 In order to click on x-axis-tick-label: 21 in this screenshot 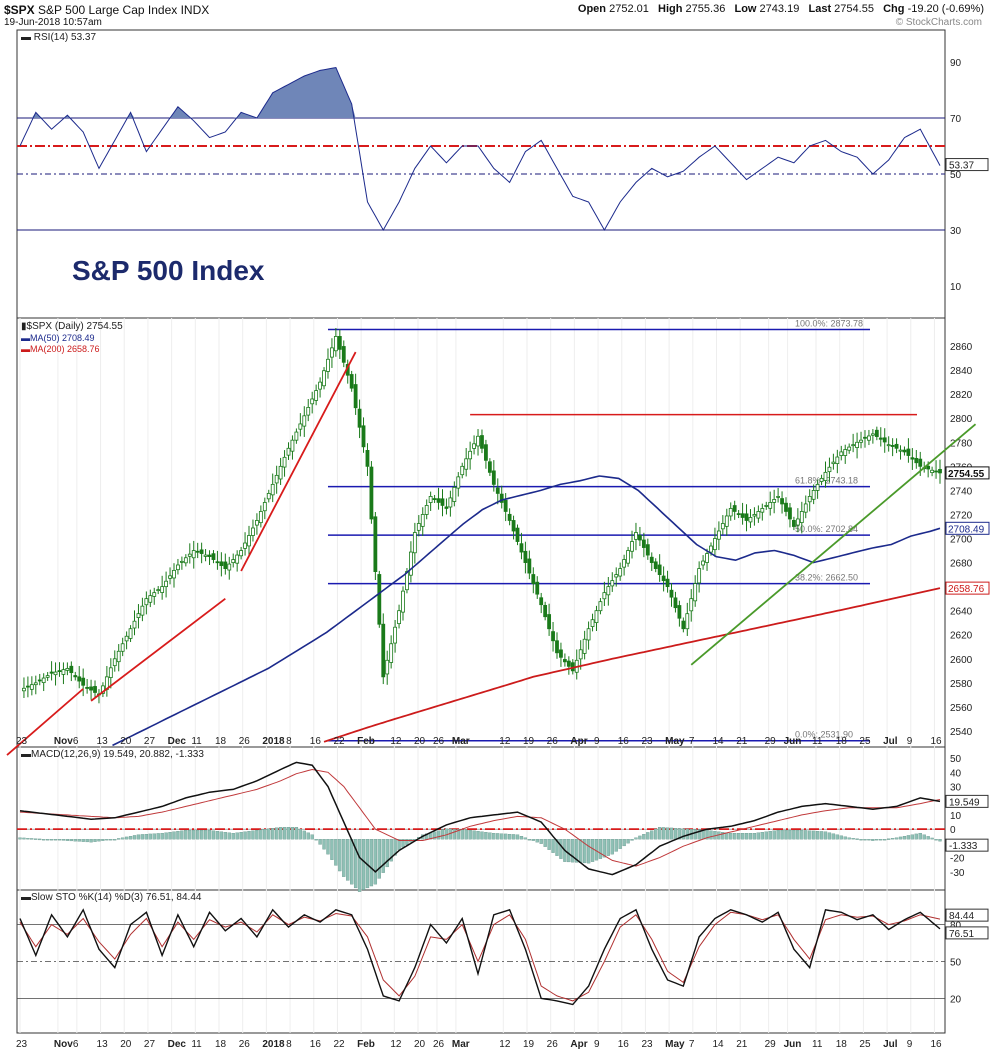, I will do `click(742, 1044)`.